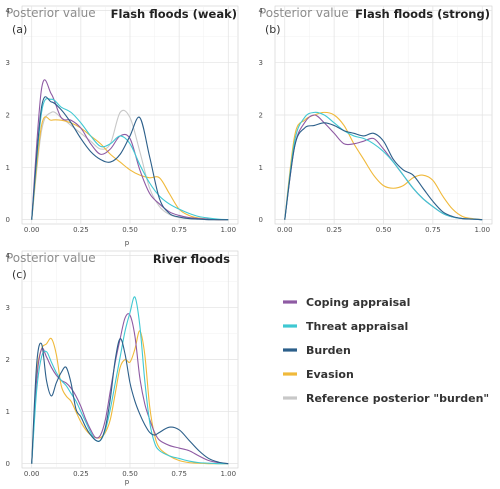 This screenshot has height=489, width=500. What do you see at coordinates (273, 29) in the screenshot?
I see `panel-tag: (b)` at bounding box center [273, 29].